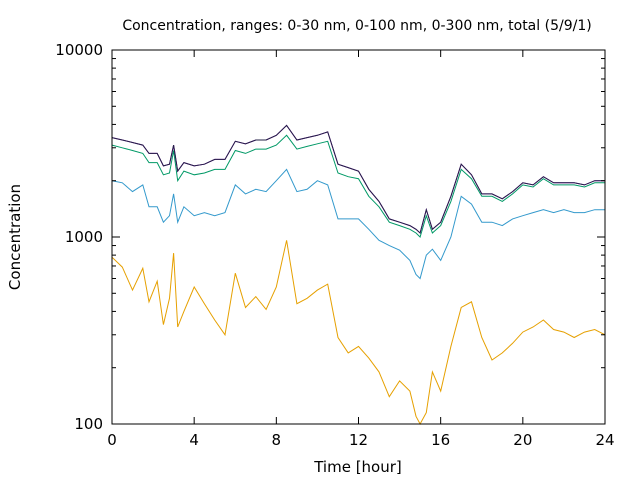  Describe the element at coordinates (15, 237) in the screenshot. I see `y-axis-label: Concentration` at that location.